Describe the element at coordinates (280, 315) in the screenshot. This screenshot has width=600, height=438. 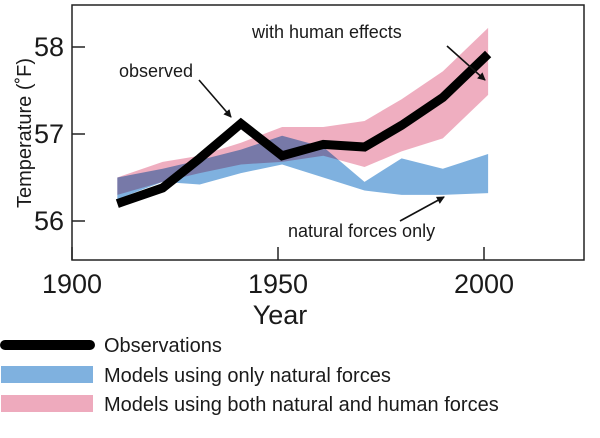
I see `x-axis-label: Year` at that location.